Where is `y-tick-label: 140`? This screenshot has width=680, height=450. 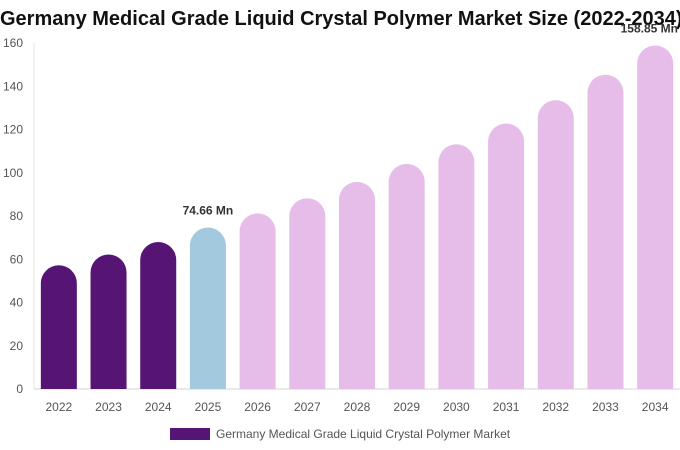
y-tick-label: 140 is located at coordinates (13, 86).